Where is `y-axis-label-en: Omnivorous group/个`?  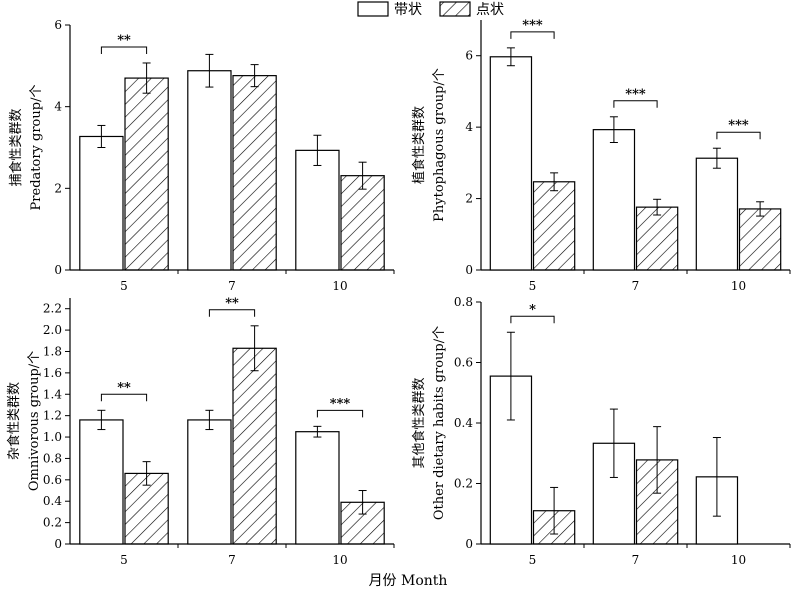 y-axis-label-en: Omnivorous group/个 is located at coordinates (34, 421).